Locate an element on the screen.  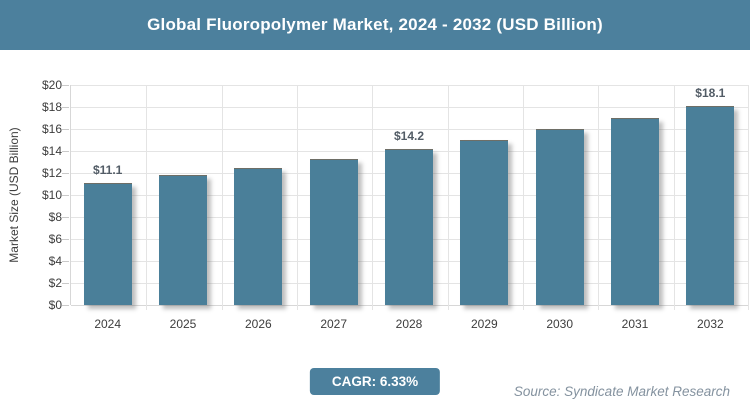
x-tick-label-2028: 2028 is located at coordinates (409, 324).